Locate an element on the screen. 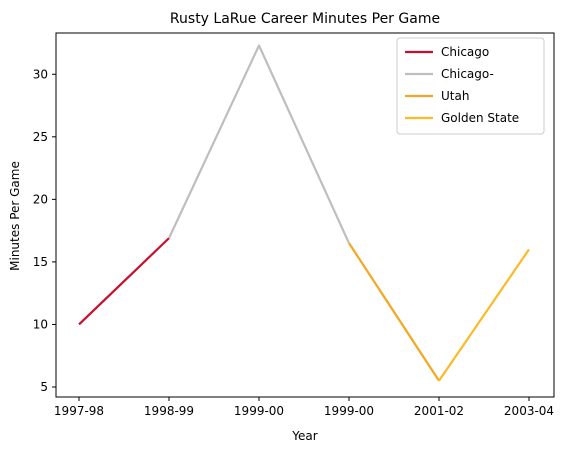  y-tick-label: 30 is located at coordinates (40, 74).